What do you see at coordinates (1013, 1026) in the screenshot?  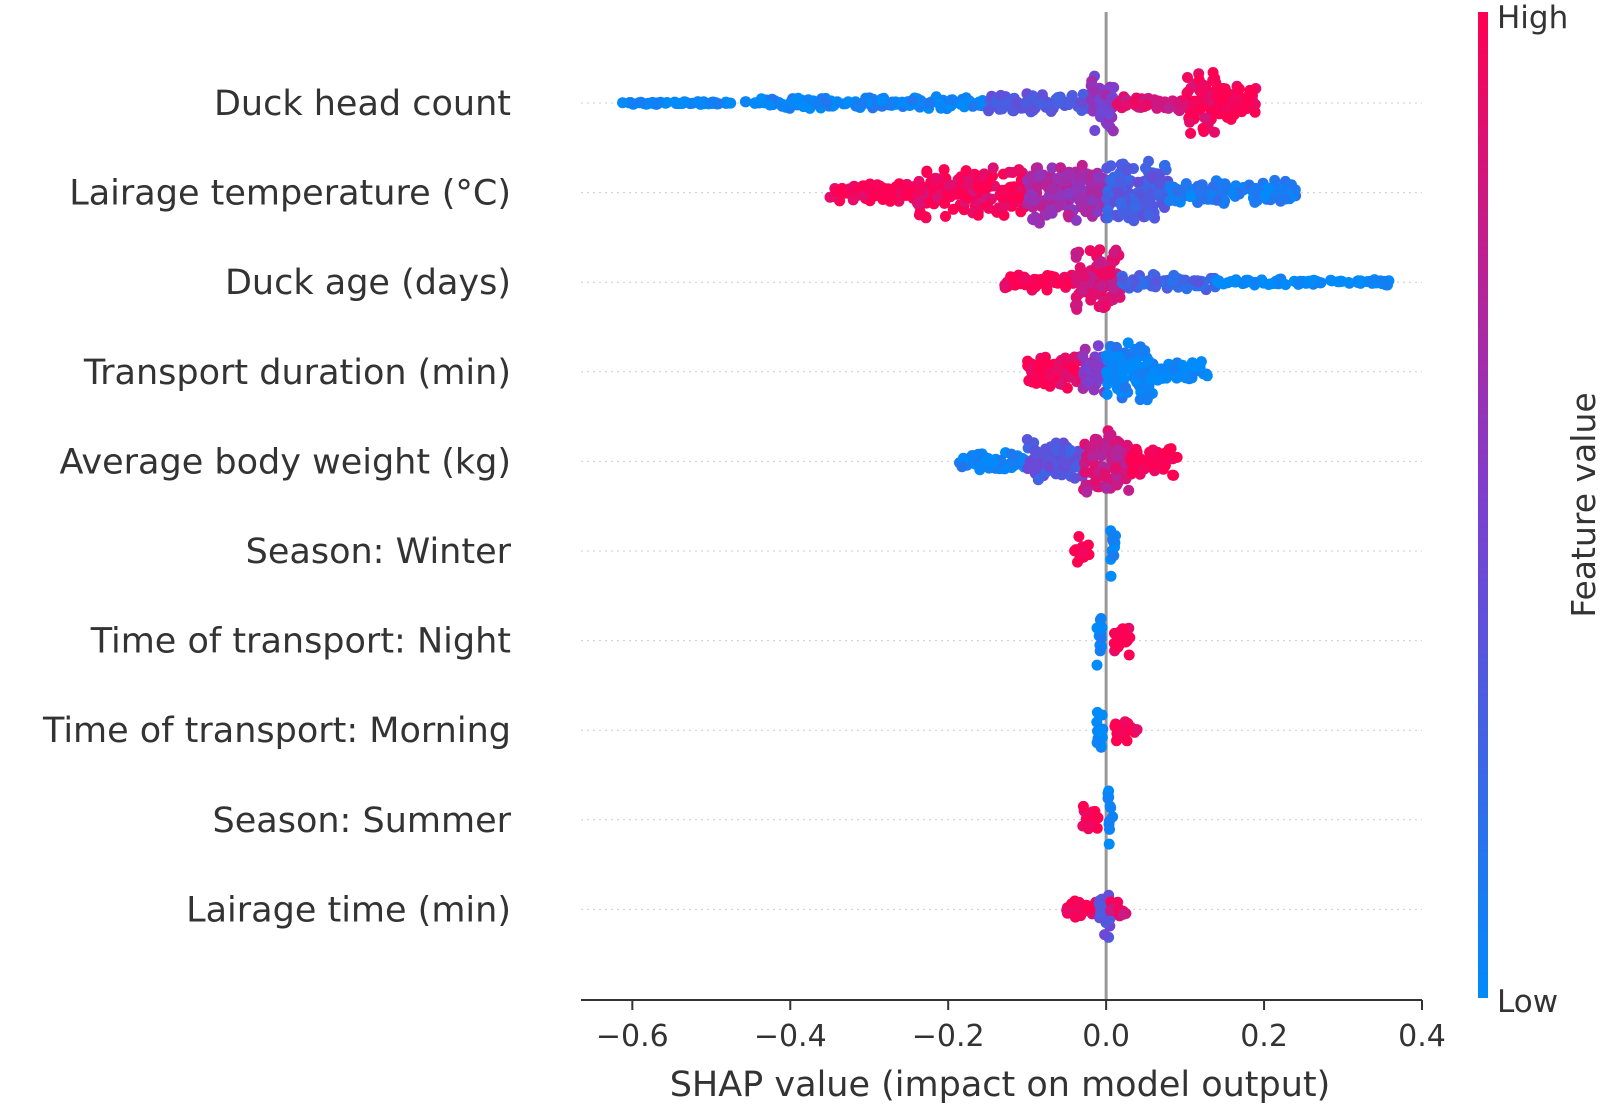 I see `x-axis: −0.6 −0.4 −0.2 0.0 0.2 0.4` at bounding box center [1013, 1026].